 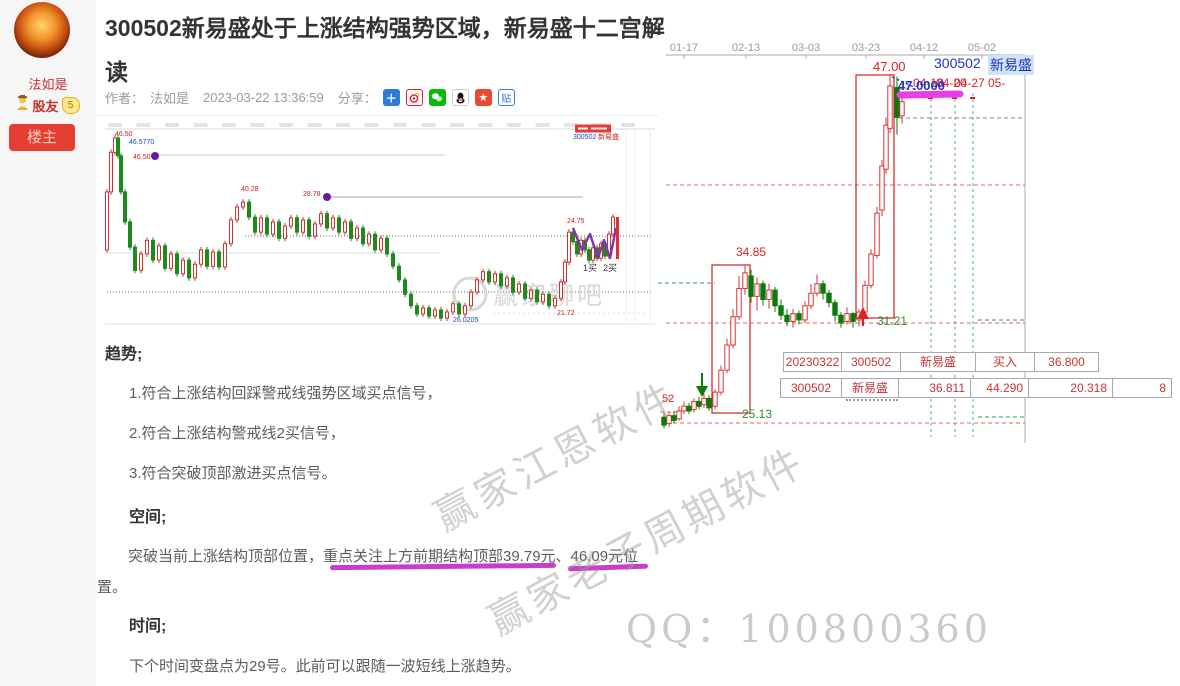 What do you see at coordinates (470, 294) in the screenshot?
I see `chart-watermark-logo` at bounding box center [470, 294].